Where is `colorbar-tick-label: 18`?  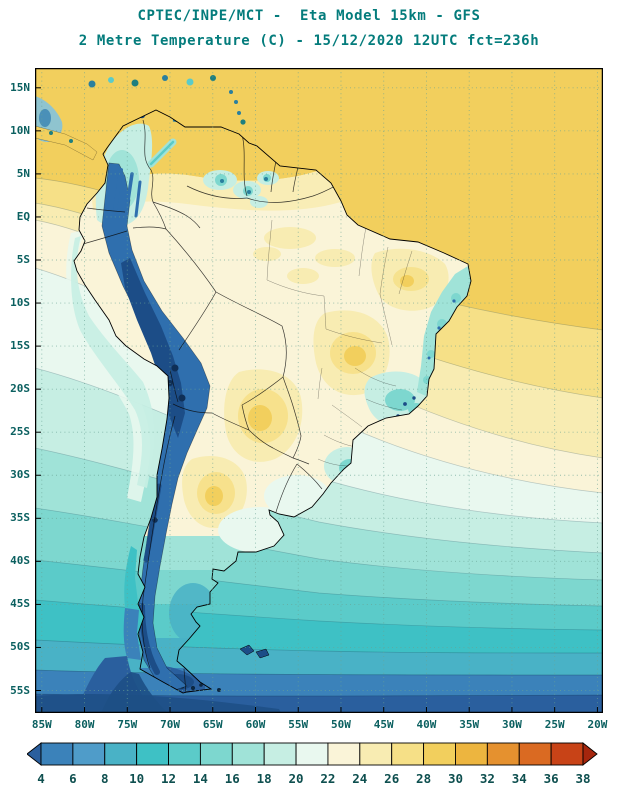 colorbar-tick-label: 18 is located at coordinates (264, 778).